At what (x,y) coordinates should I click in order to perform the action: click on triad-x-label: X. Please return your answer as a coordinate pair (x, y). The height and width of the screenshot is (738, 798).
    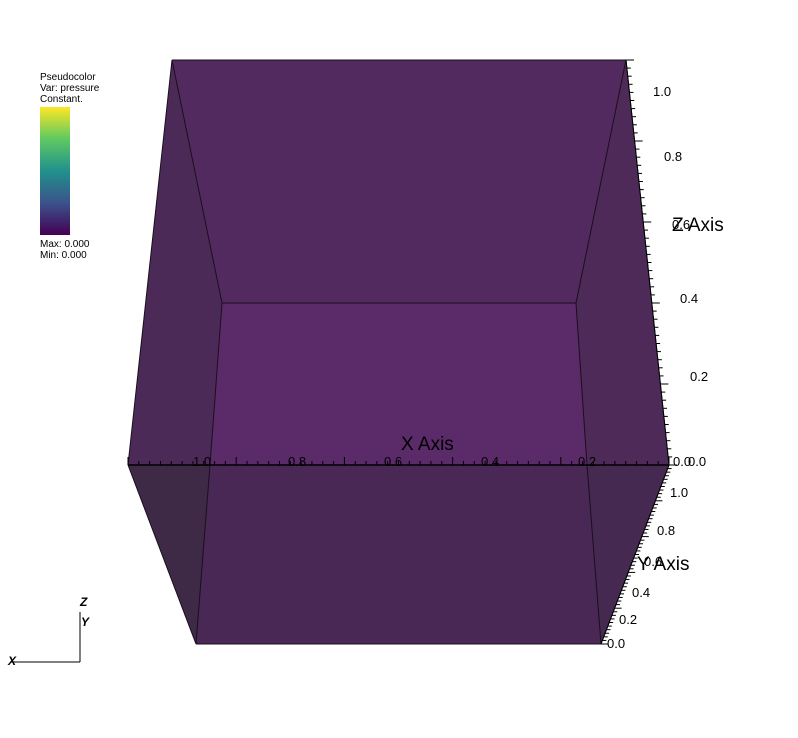
    Looking at the image, I should click on (12, 661).